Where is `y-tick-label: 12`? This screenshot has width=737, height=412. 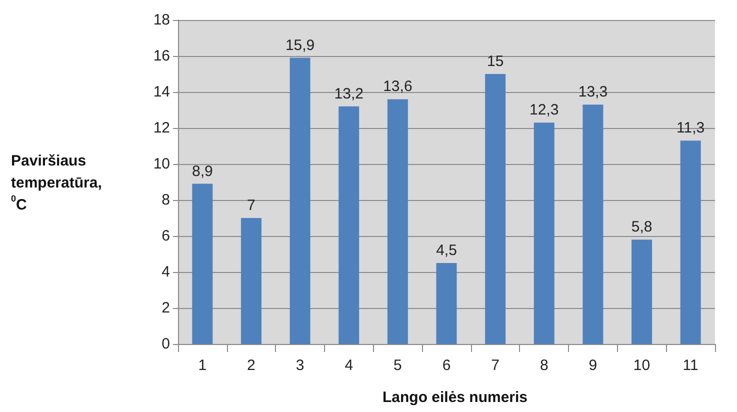 y-tick-label: 12 is located at coordinates (161, 128).